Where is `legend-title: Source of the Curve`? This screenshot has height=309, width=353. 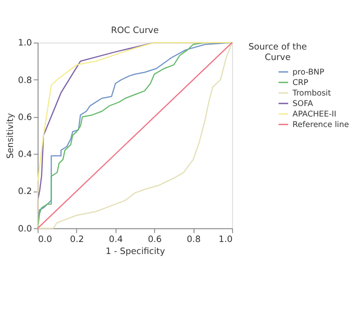 legend-title: Source of the Curve is located at coordinates (277, 53).